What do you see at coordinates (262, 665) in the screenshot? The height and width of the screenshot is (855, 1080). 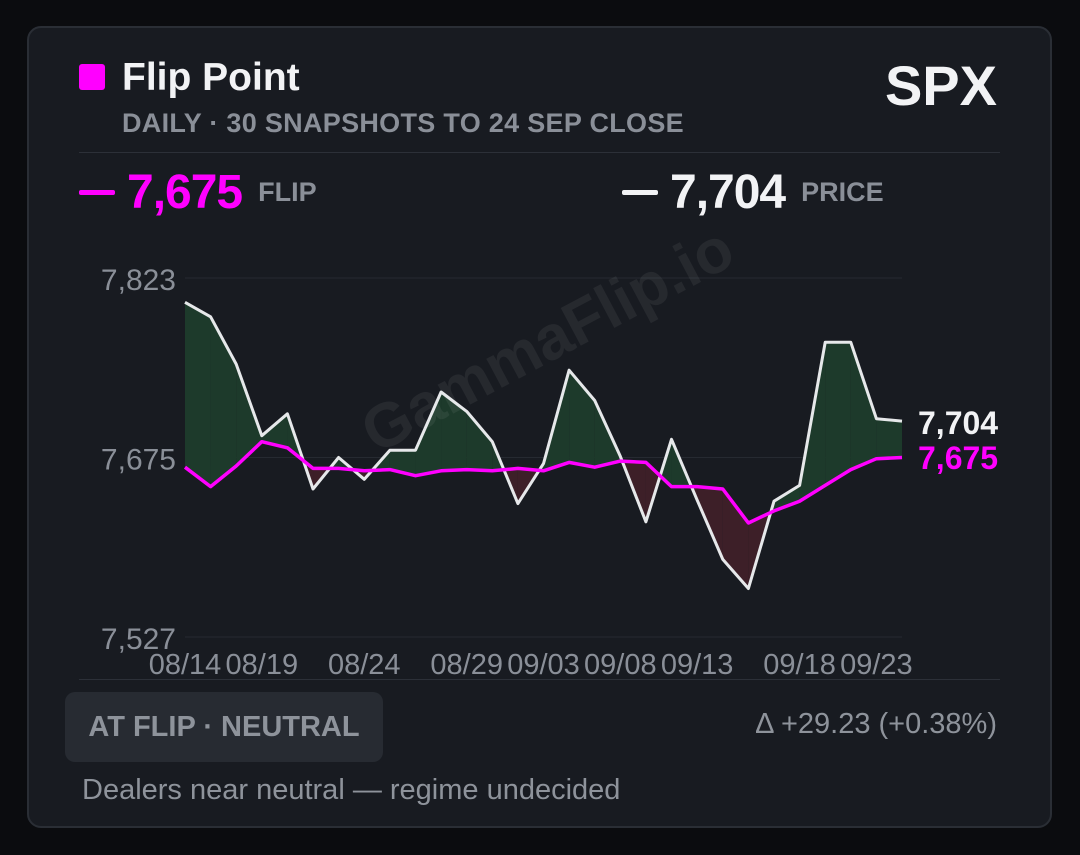 I see `x-tick-label: 08/19` at bounding box center [262, 665].